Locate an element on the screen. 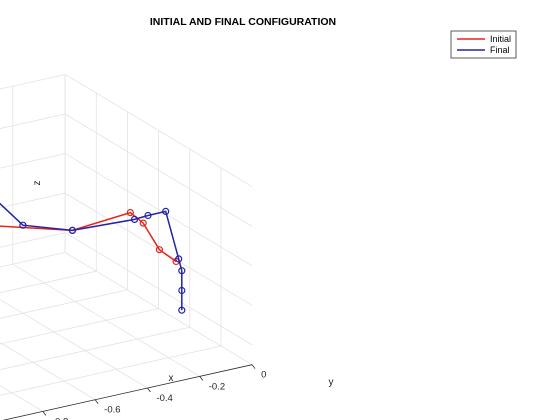  x-axis-label: x is located at coordinates (171, 378).